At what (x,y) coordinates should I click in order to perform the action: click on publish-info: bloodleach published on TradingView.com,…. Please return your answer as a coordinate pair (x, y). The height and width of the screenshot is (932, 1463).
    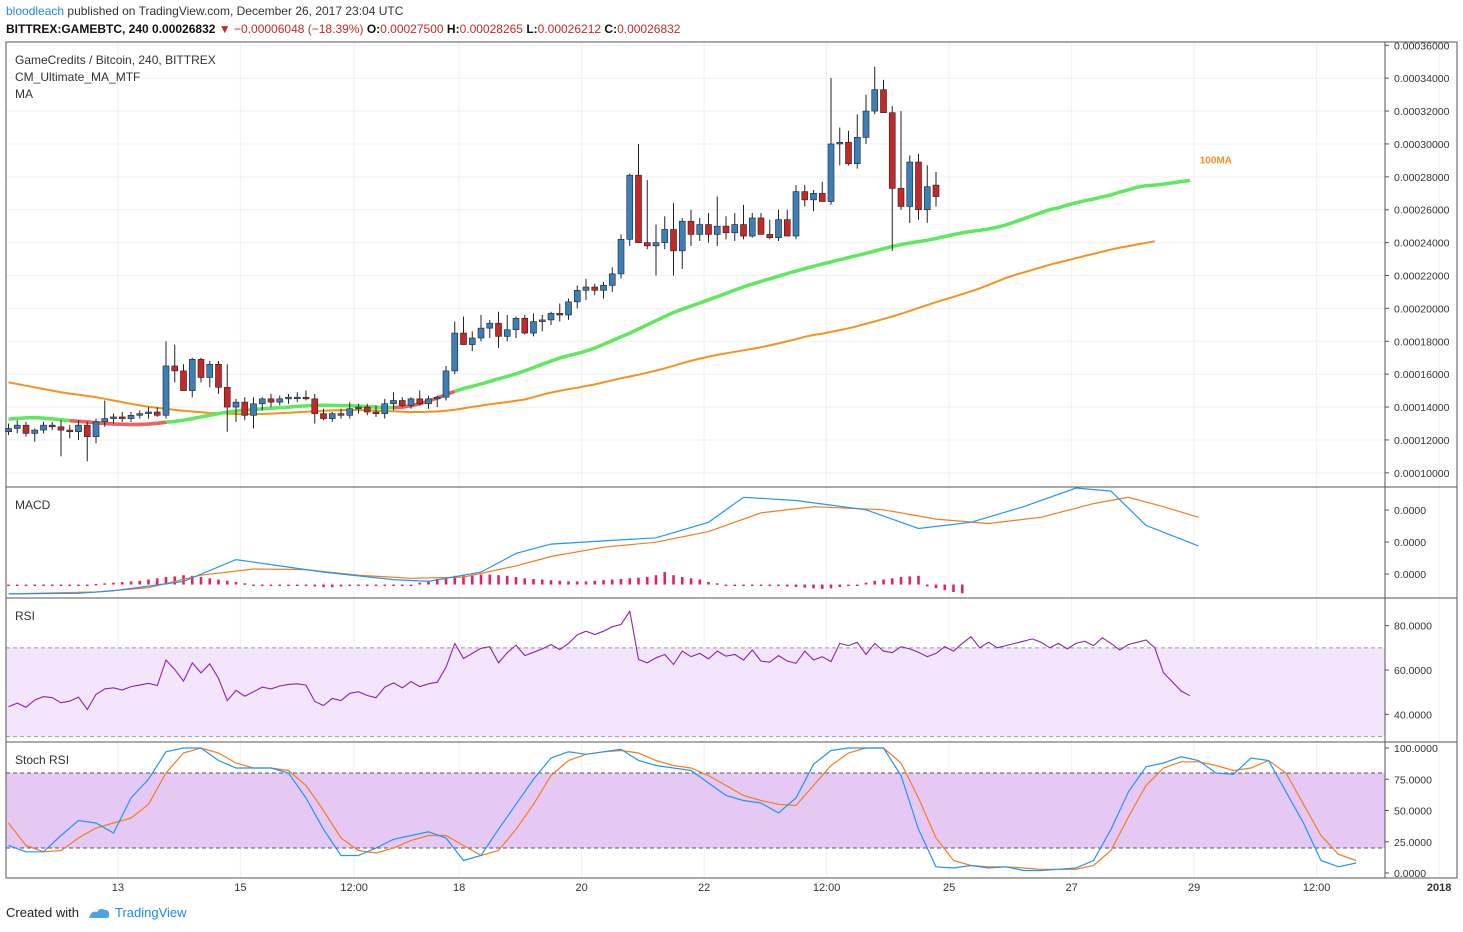
    Looking at the image, I should click on (204, 11).